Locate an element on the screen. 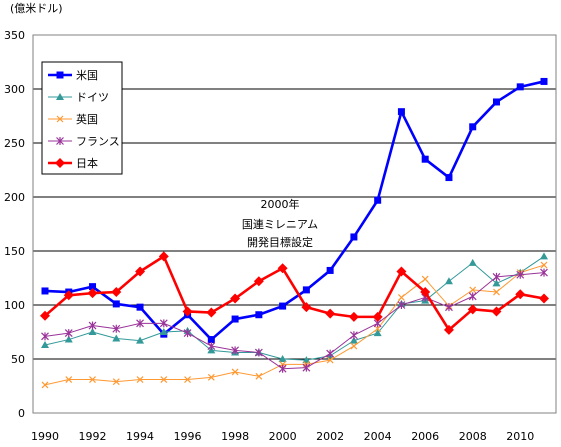  legend-box is located at coordinates (82, 118).